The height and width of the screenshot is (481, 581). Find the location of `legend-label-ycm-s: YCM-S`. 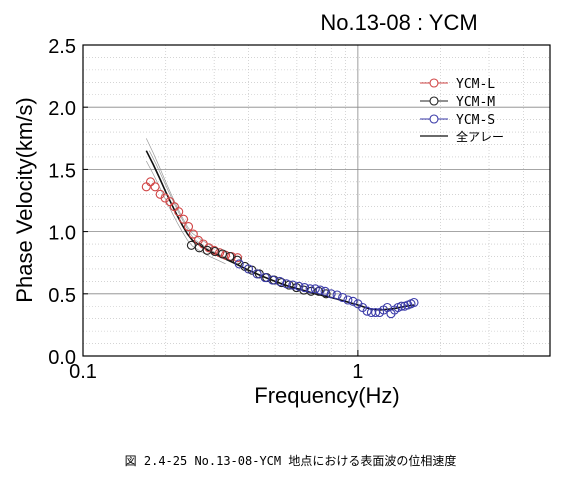

legend-label-ycm-s: YCM-S is located at coordinates (475, 120).